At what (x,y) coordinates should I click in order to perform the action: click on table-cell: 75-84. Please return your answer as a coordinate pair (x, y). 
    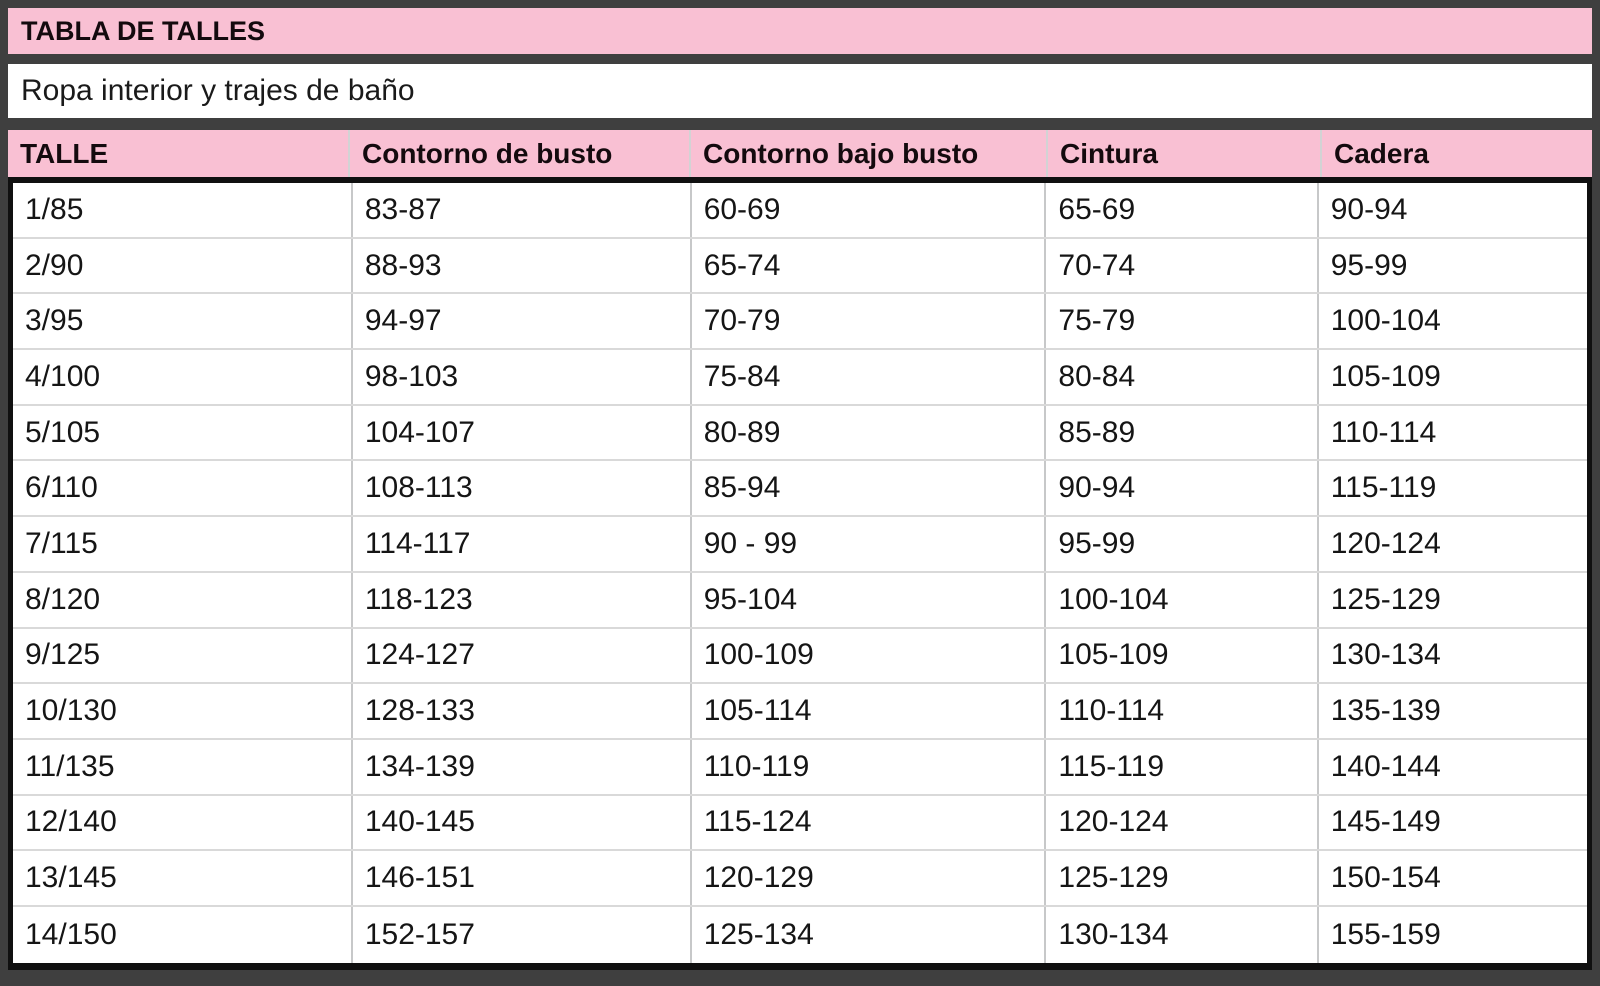
    Looking at the image, I should click on (869, 377).